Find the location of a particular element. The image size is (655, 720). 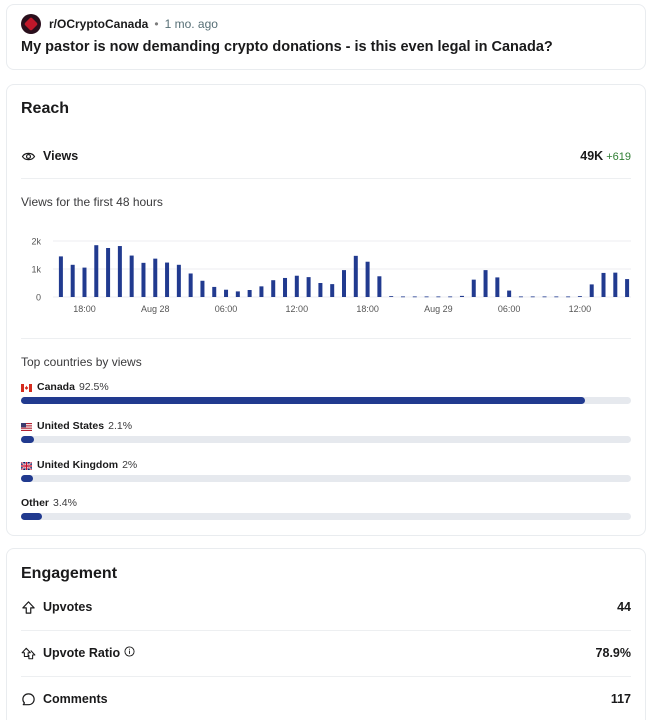

country-percent: 2% is located at coordinates (130, 465).